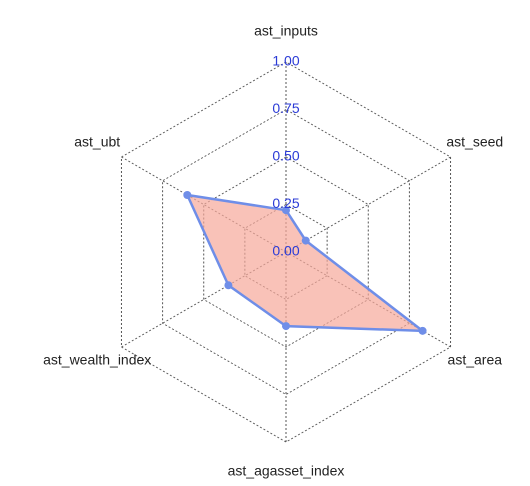 This screenshot has height=486, width=530. What do you see at coordinates (97, 142) in the screenshot?
I see `category-label: ast_ubt` at bounding box center [97, 142].